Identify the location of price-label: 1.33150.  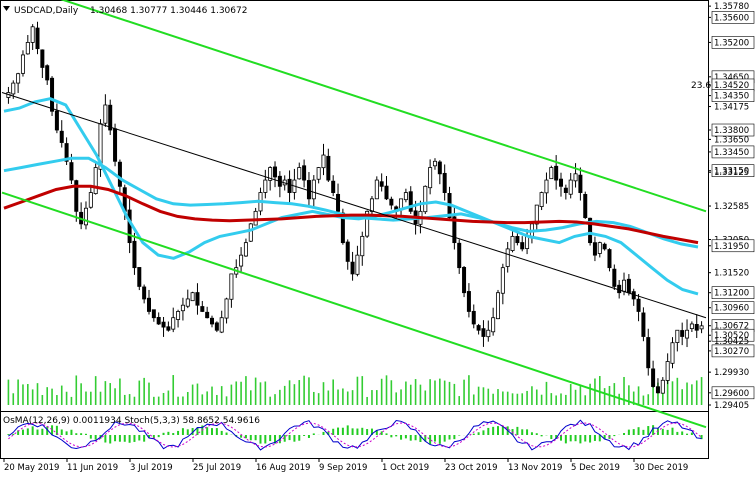
(731, 172).